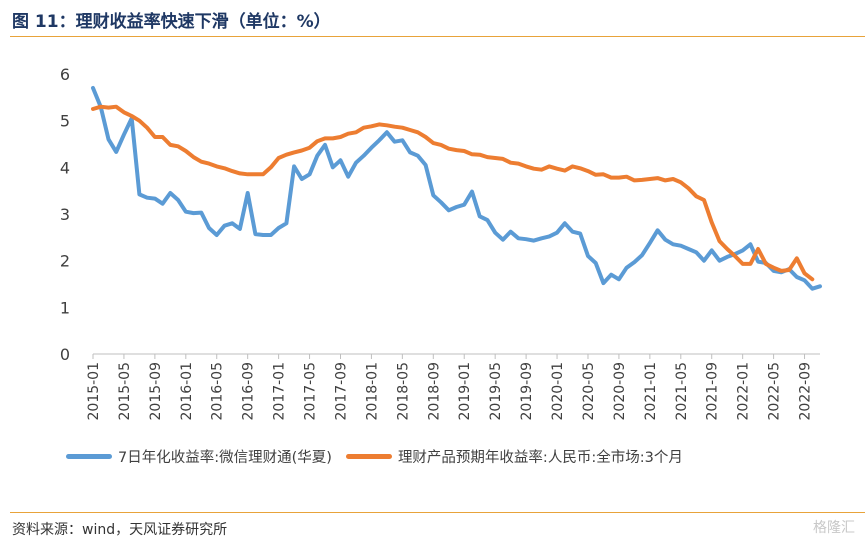  What do you see at coordinates (775, 391) in the screenshot?
I see `x-tick-label: 2022-05` at bounding box center [775, 391].